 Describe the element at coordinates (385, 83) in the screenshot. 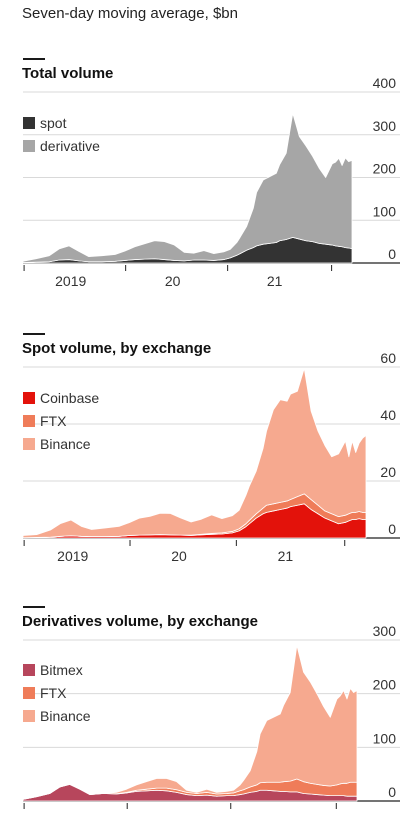

I see `y-tick-label: 400` at that location.